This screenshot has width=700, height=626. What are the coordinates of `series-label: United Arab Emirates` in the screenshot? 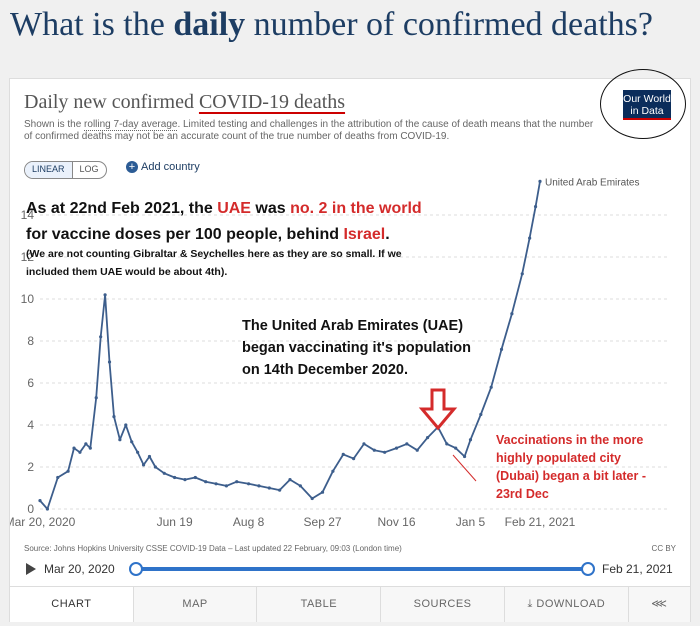 It's located at (592, 182).